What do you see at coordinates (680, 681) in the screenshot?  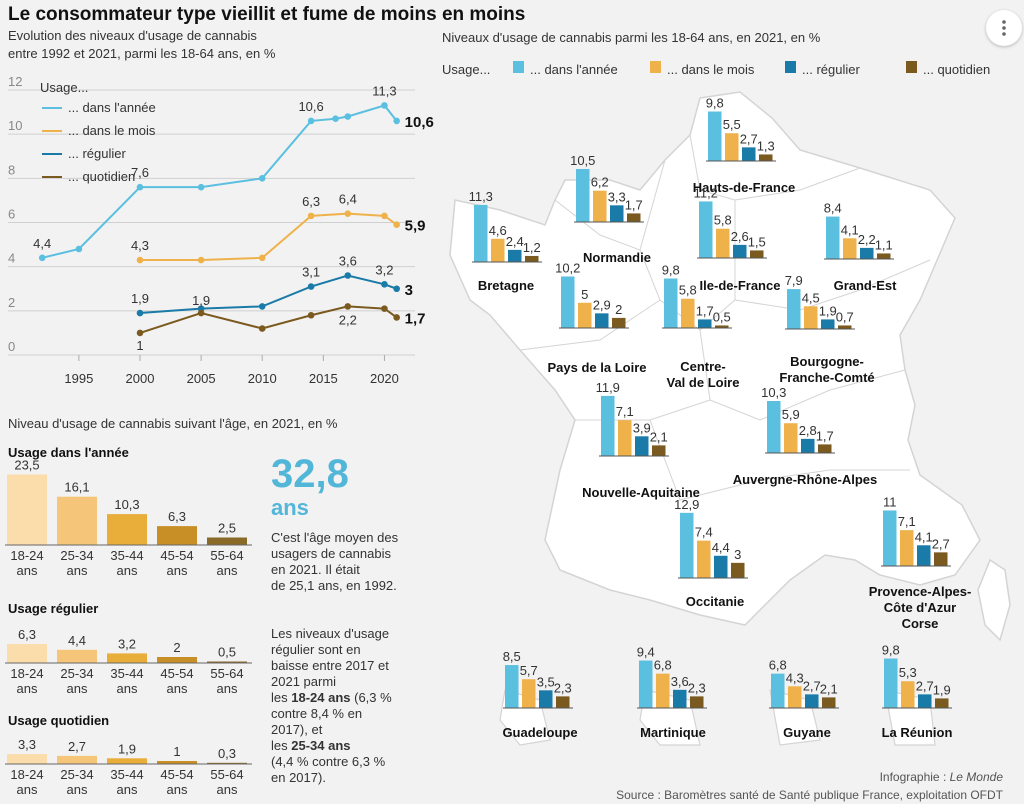 I see `bar-value-label: 3,6` at bounding box center [680, 681].